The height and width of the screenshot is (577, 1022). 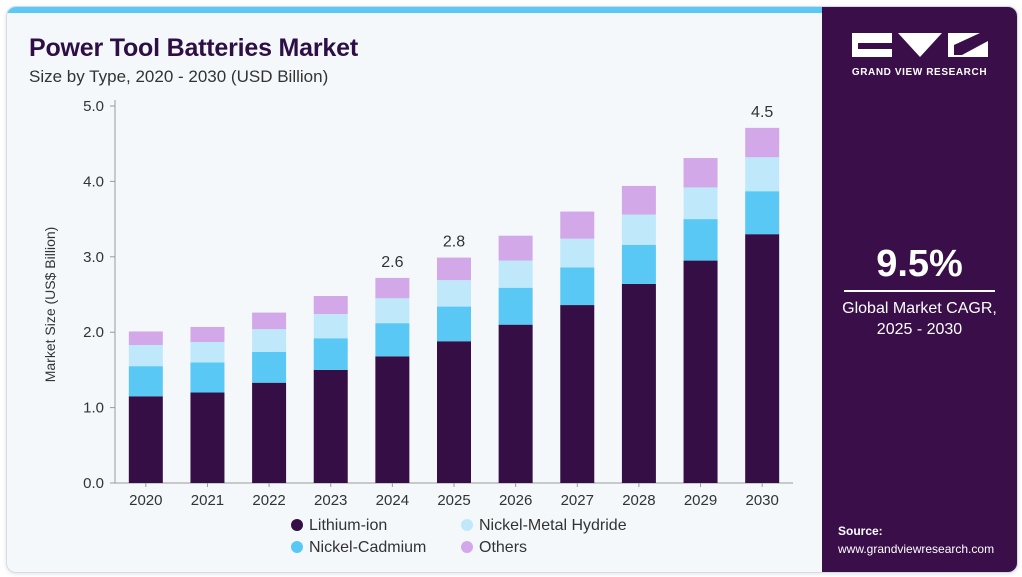 What do you see at coordinates (145, 500) in the screenshot?
I see `x-tick-label: 2020` at bounding box center [145, 500].